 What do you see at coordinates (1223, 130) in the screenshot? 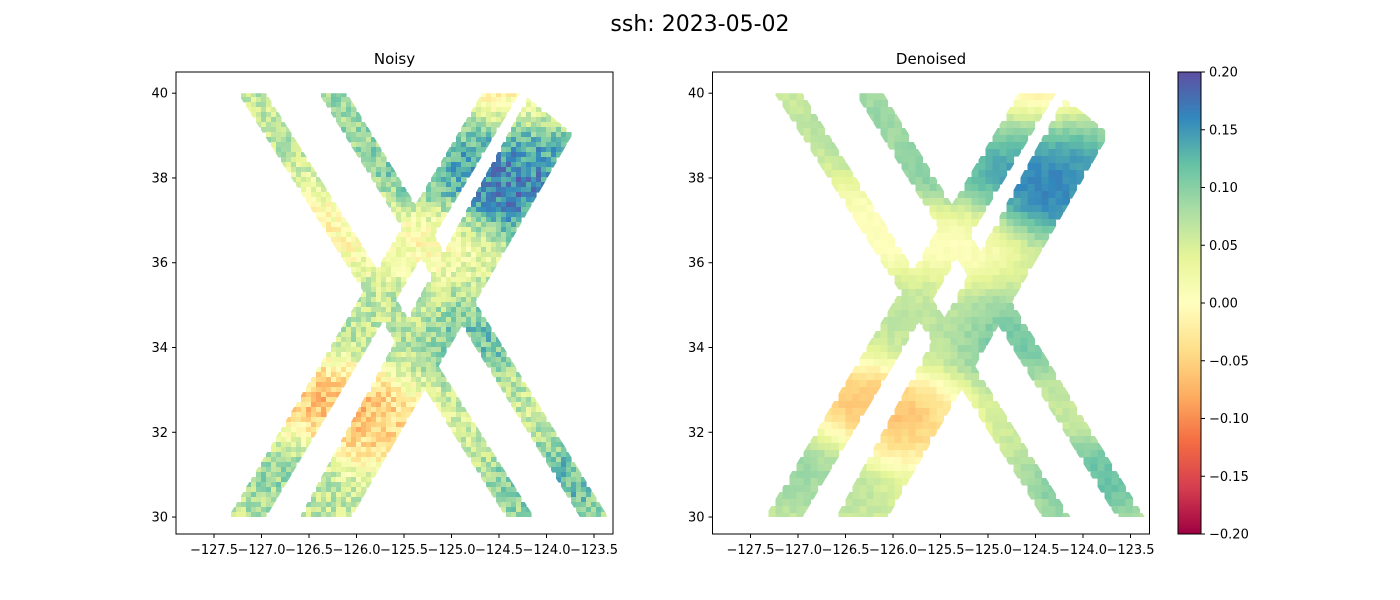
I see `colorbar-tick-label: 0.15` at bounding box center [1223, 130].